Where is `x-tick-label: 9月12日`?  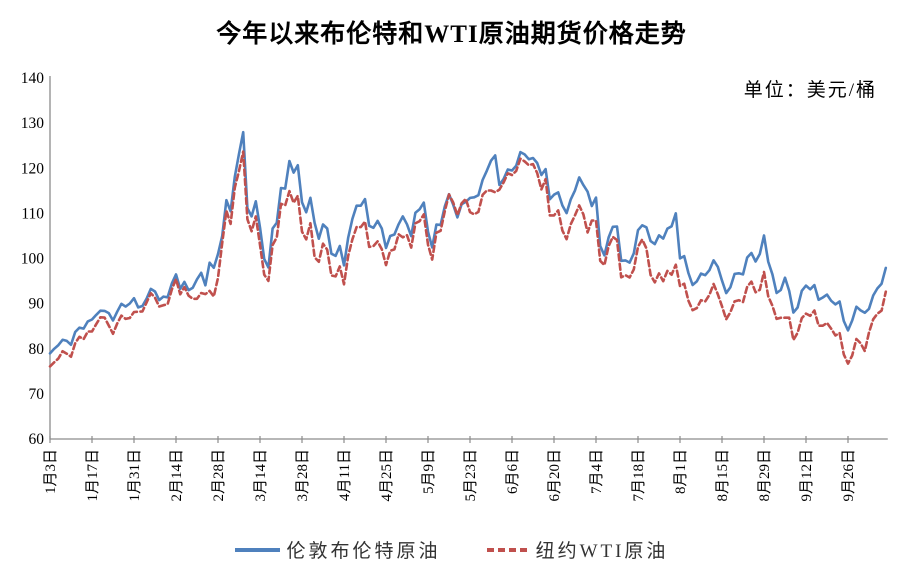 x-tick-label: 9月12日 is located at coordinates (807, 475).